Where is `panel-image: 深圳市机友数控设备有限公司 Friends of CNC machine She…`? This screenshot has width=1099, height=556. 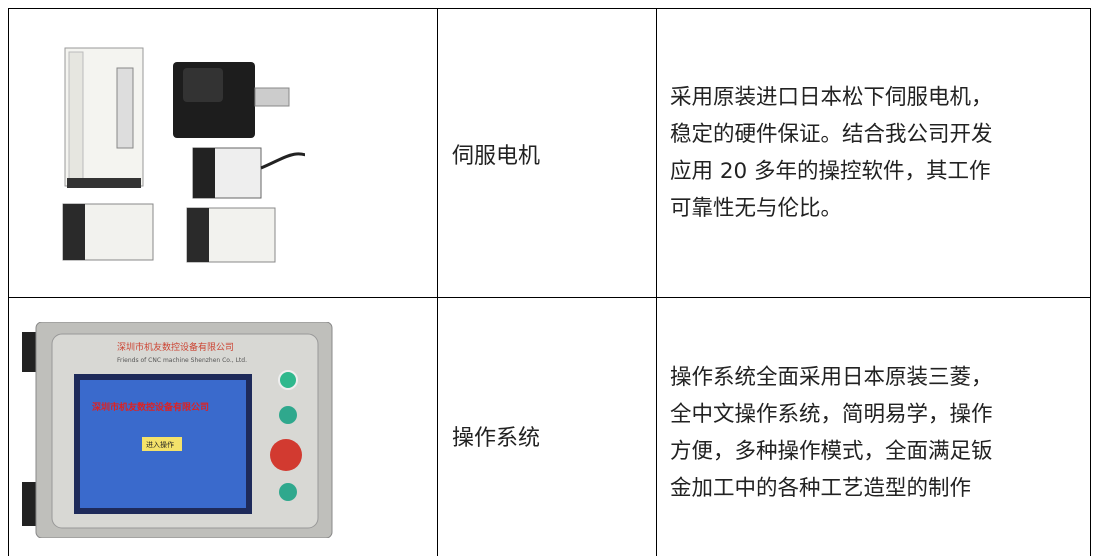
panel-image: 深圳市机友数控设备有限公司 Friends of CNC machine She… is located at coordinates (177, 430).